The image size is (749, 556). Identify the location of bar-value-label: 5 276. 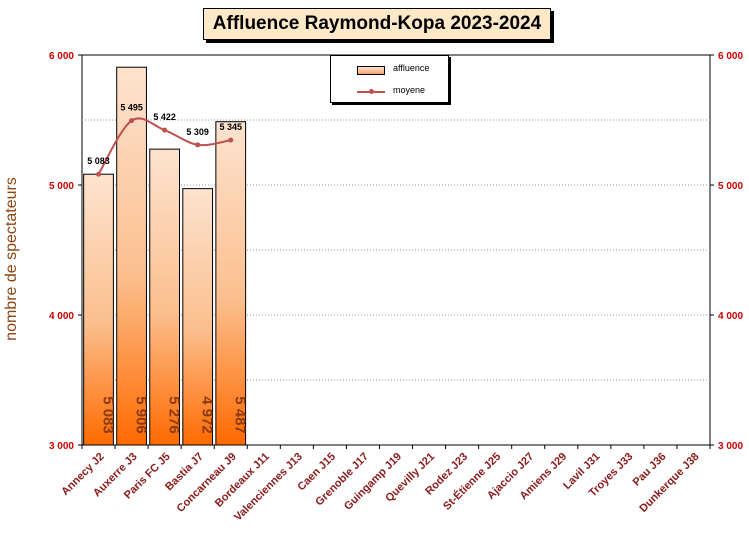
(174, 415).